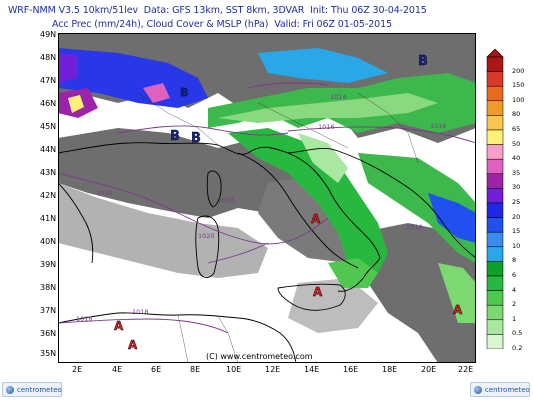 The width and height of the screenshot is (533, 400). What do you see at coordinates (517, 333) in the screenshot?
I see `colorbar-value-label: 0.5` at bounding box center [517, 333].